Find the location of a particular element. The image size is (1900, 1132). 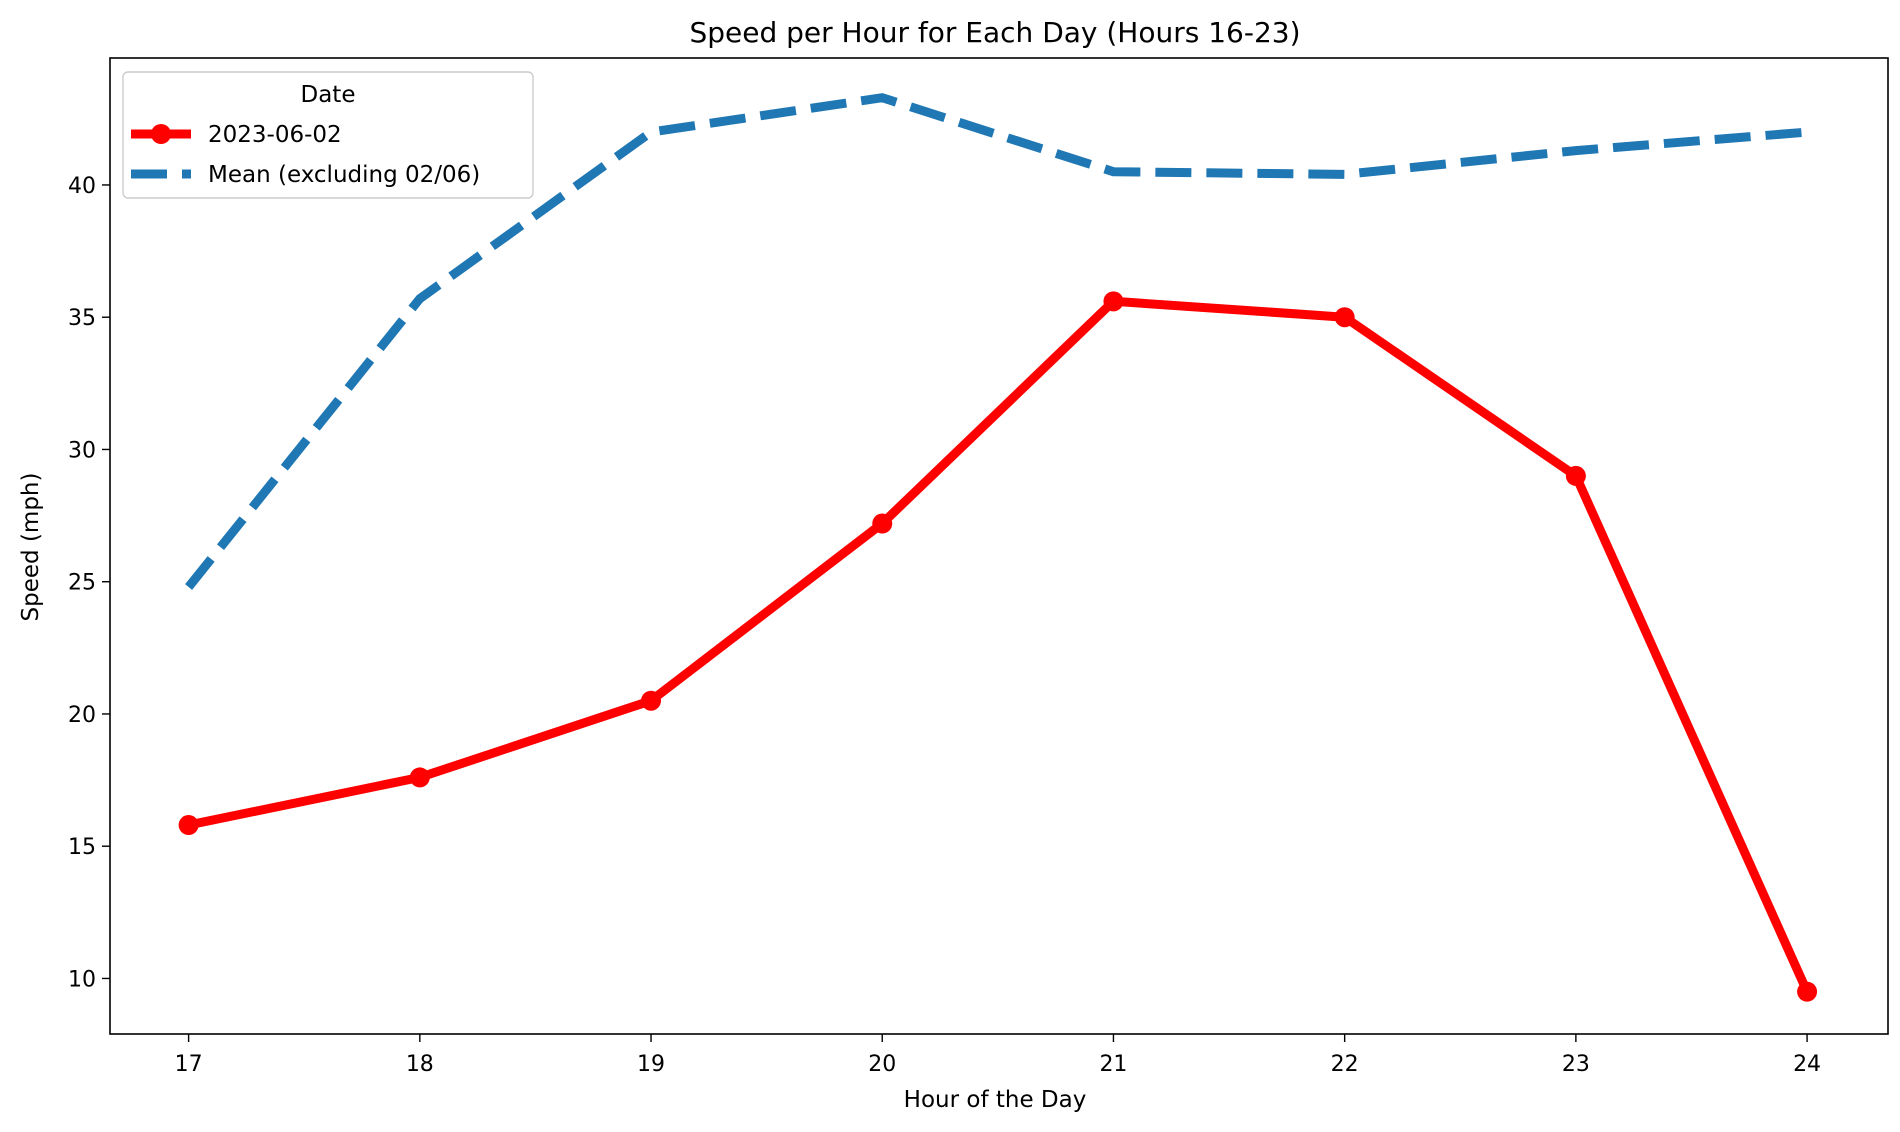

x-axis-title: Hour of the Day is located at coordinates (995, 1100).